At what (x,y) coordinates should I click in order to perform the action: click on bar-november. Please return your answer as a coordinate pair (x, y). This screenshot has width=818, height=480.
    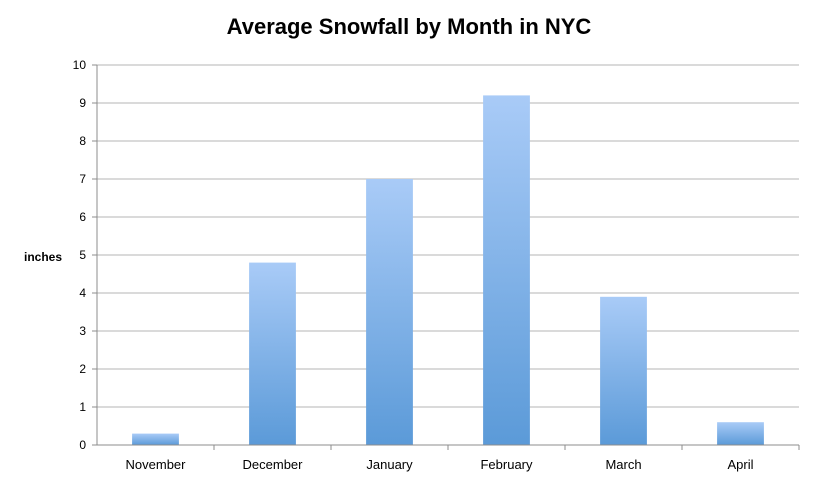
    Looking at the image, I should click on (155, 439).